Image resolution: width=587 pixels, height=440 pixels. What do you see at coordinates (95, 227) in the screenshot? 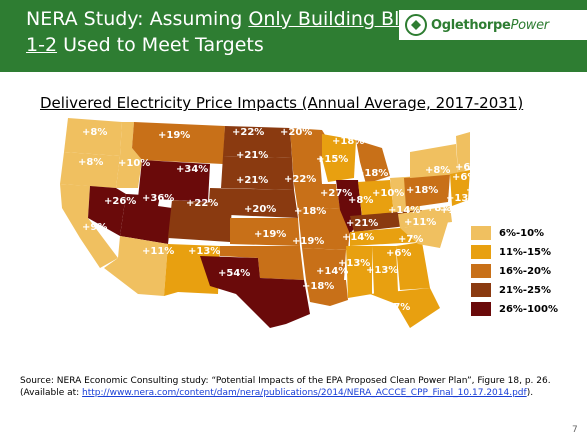
I see `map-label: +9%` at bounding box center [95, 227].